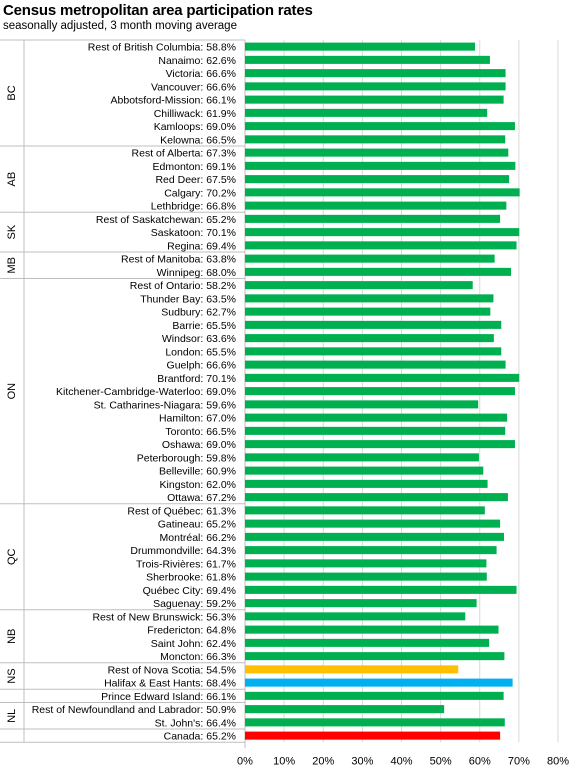  I want to click on group-label-ON: ON, so click(12, 391).